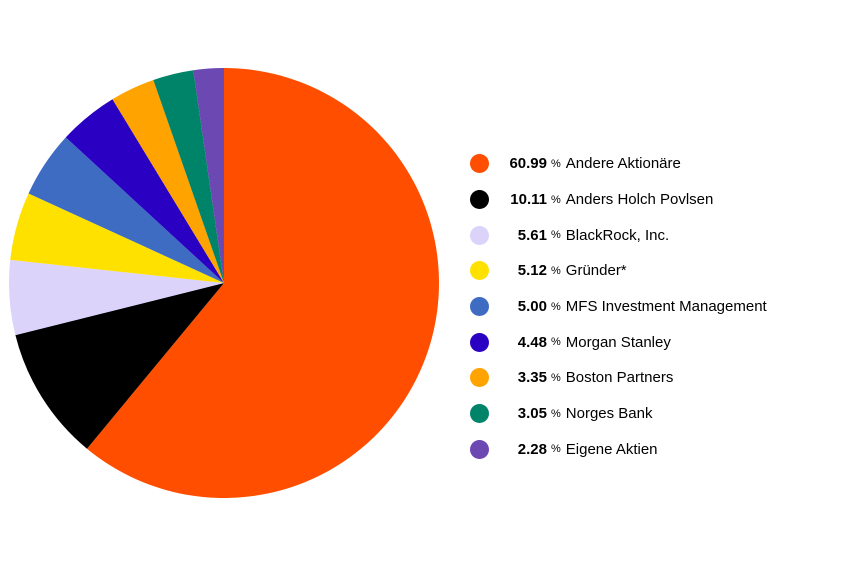  What do you see at coordinates (623, 164) in the screenshot?
I see `legend-label: Andere Aktionäre` at bounding box center [623, 164].